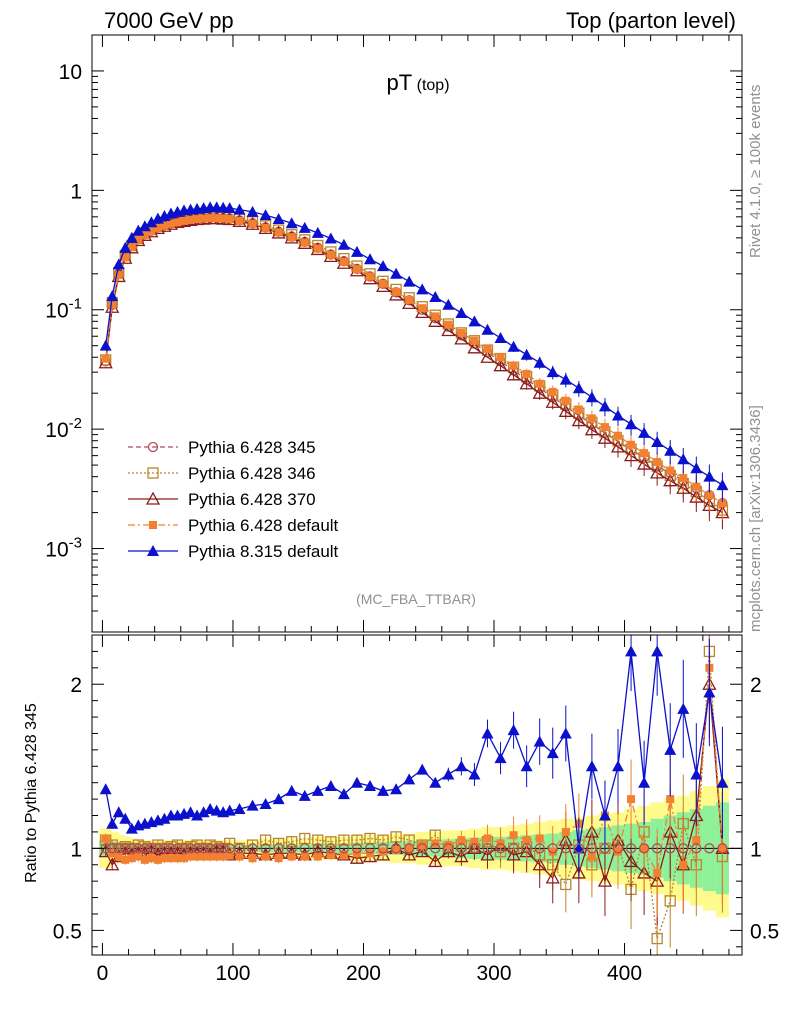  Describe the element at coordinates (63, 309) in the screenshot. I see `y-tick-label: 10-1` at that location.